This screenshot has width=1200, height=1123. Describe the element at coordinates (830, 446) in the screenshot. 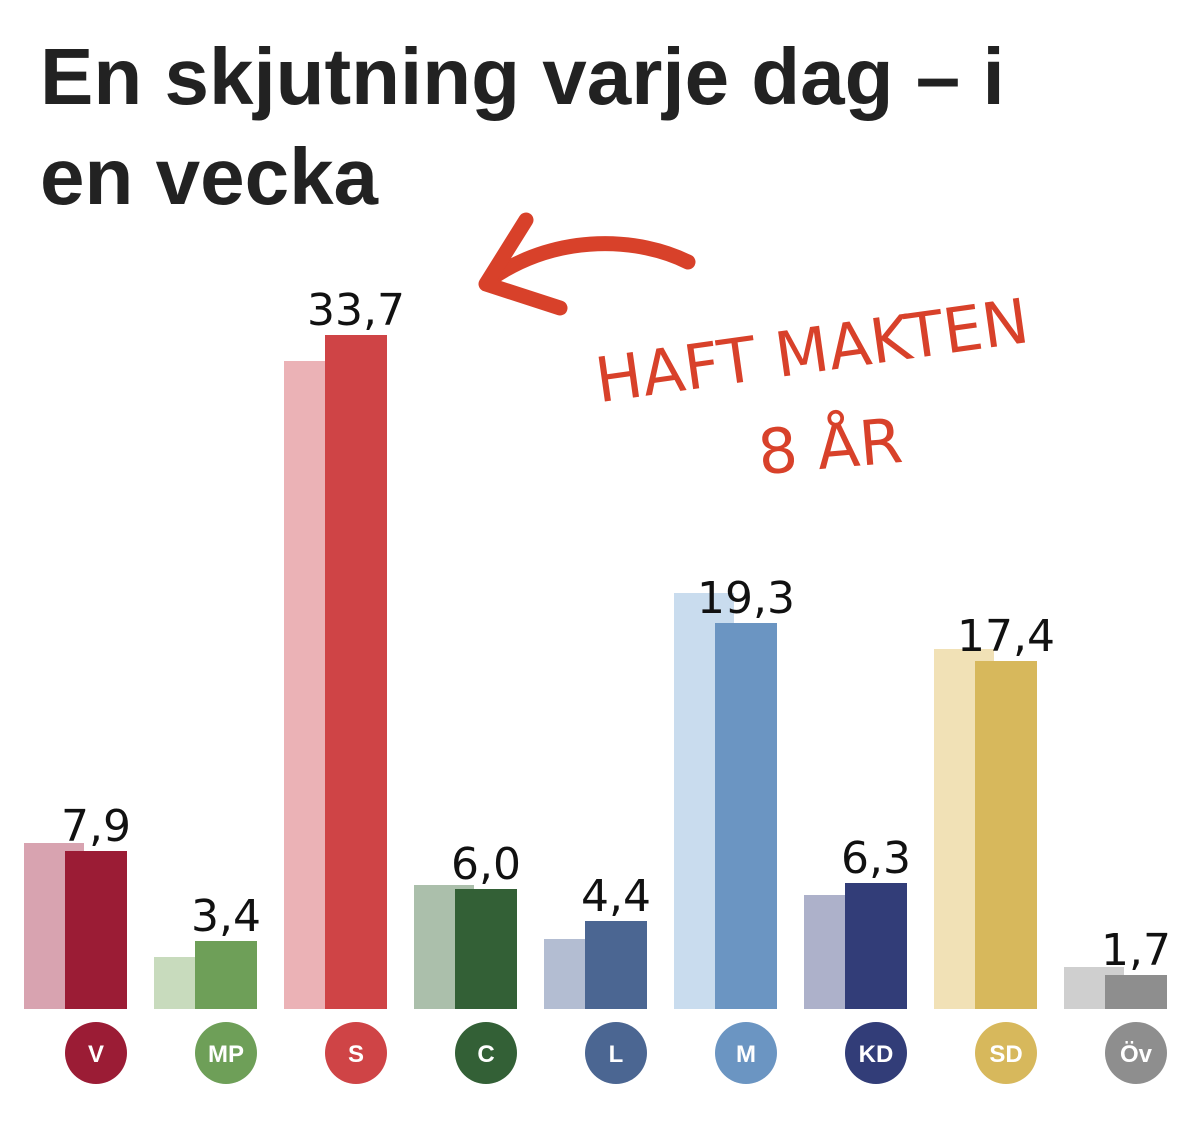

I see `annotation-text-line-2: 8 ÅR` at that location.